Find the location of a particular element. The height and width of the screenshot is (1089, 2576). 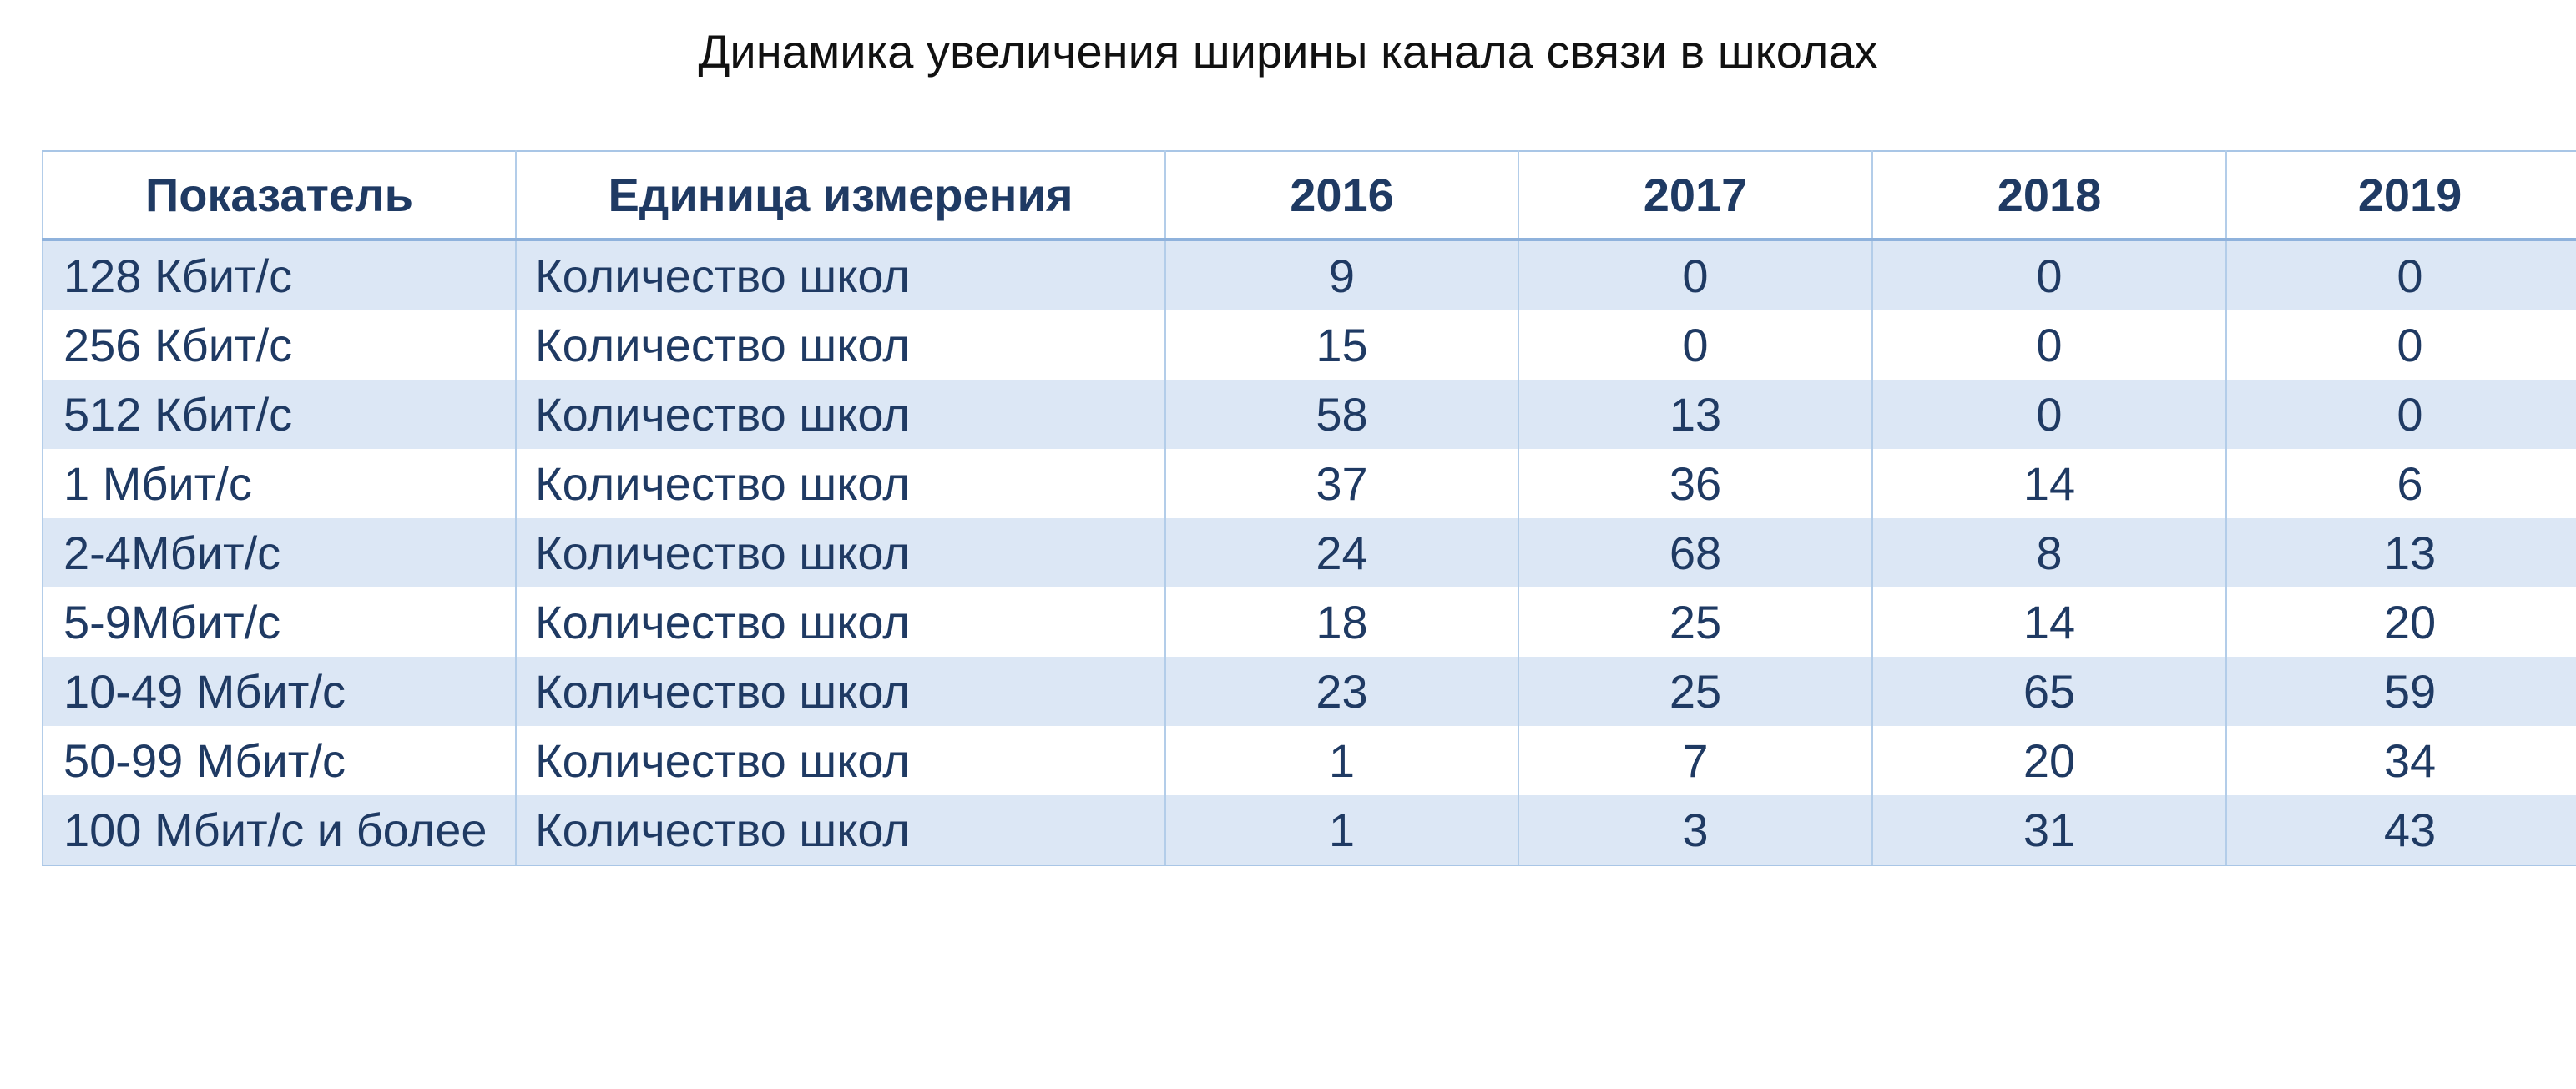

indicator-cell: 1 Мбит/с is located at coordinates (279, 484).